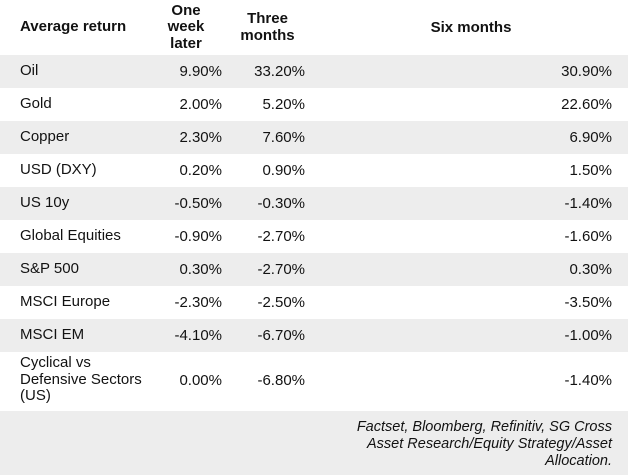 The height and width of the screenshot is (475, 628). Describe the element at coordinates (70, 236) in the screenshot. I see `row-label: Global Equities` at that location.